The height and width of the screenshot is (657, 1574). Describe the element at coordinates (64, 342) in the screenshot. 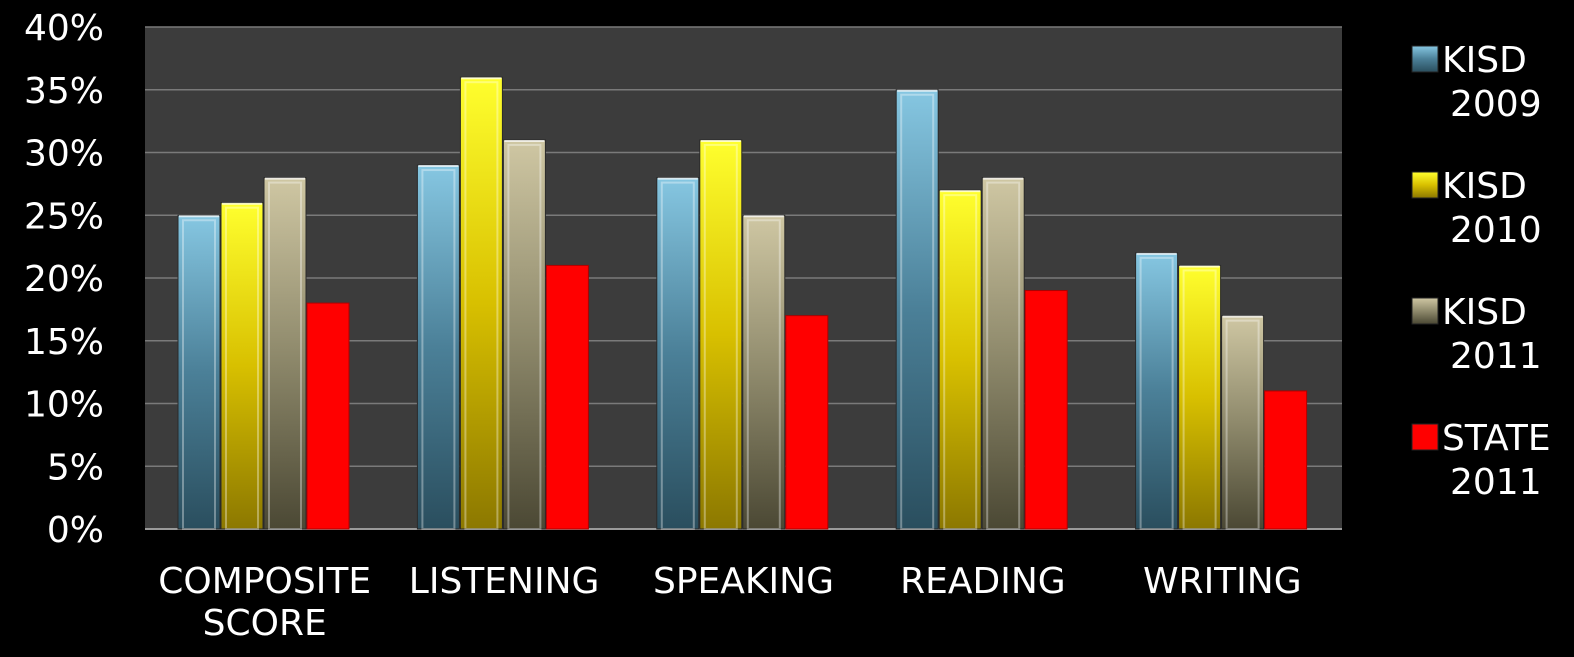

I see `y-tick-label: 15%` at that location.